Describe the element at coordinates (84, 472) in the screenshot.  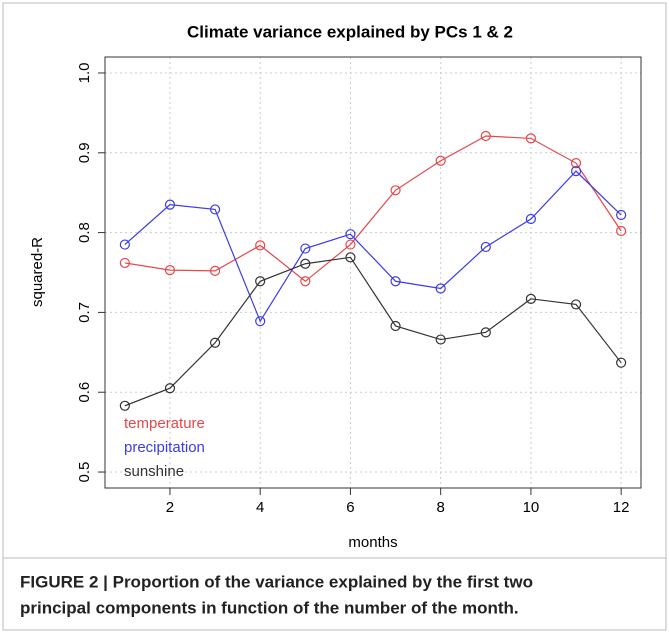
I see `y-tick-label: 0.5` at that location.